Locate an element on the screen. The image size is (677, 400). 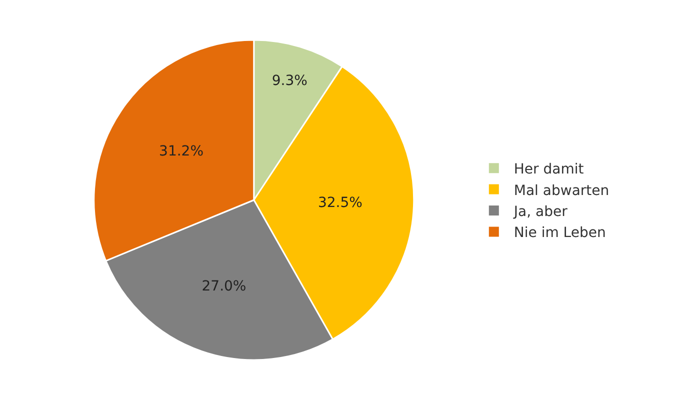
data-label: 31.2% is located at coordinates (181, 151).